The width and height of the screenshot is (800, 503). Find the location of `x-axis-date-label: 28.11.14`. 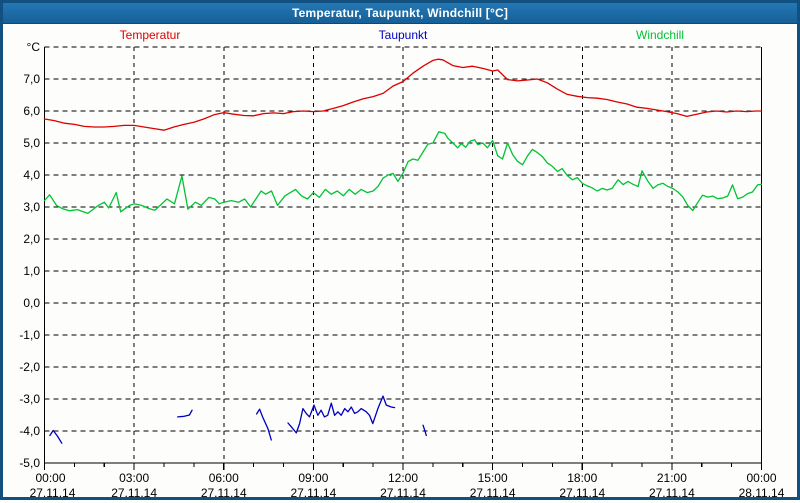

x-axis-date-label: 28.11.14 is located at coordinates (762, 493).